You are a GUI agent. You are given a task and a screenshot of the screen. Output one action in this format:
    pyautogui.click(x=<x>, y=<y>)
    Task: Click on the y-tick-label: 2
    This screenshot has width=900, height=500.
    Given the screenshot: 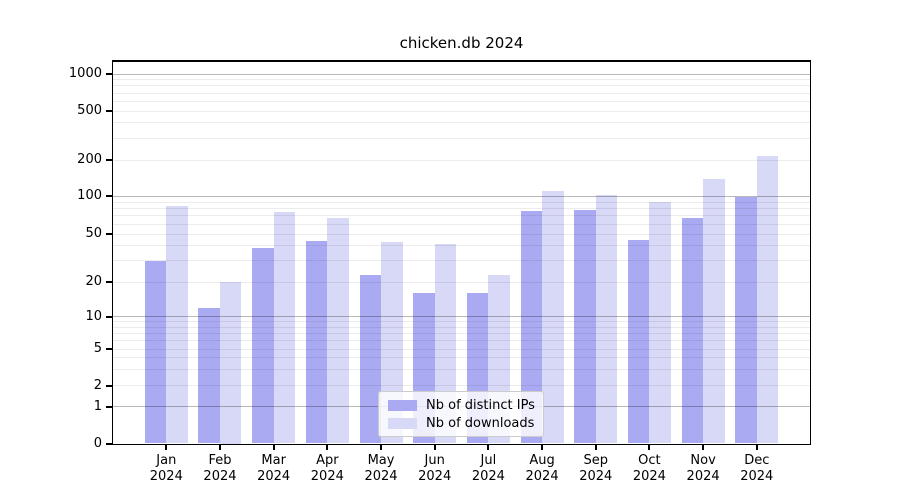 What is the action you would take?
    pyautogui.click(x=97, y=385)
    